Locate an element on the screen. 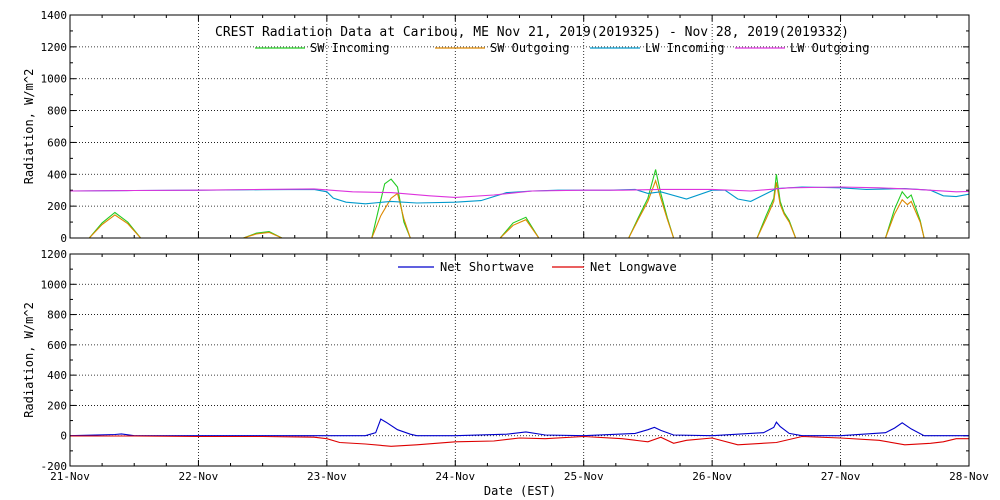  legend-label: SW Outgoing is located at coordinates (529, 48).